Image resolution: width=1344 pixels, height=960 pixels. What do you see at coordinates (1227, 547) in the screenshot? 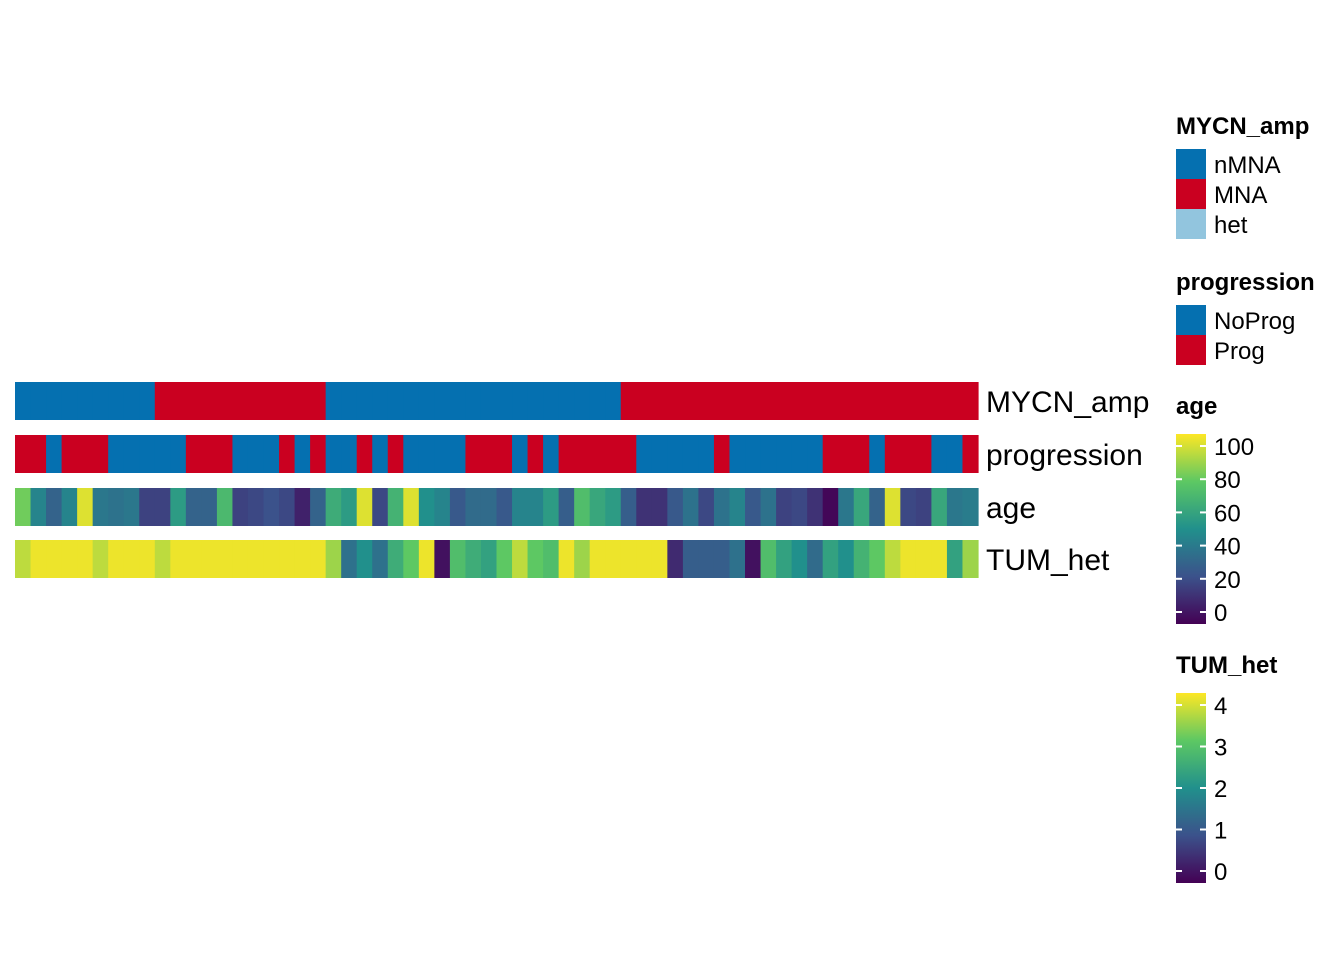
I see `legend-tick-label-age-40: 40` at bounding box center [1227, 547].